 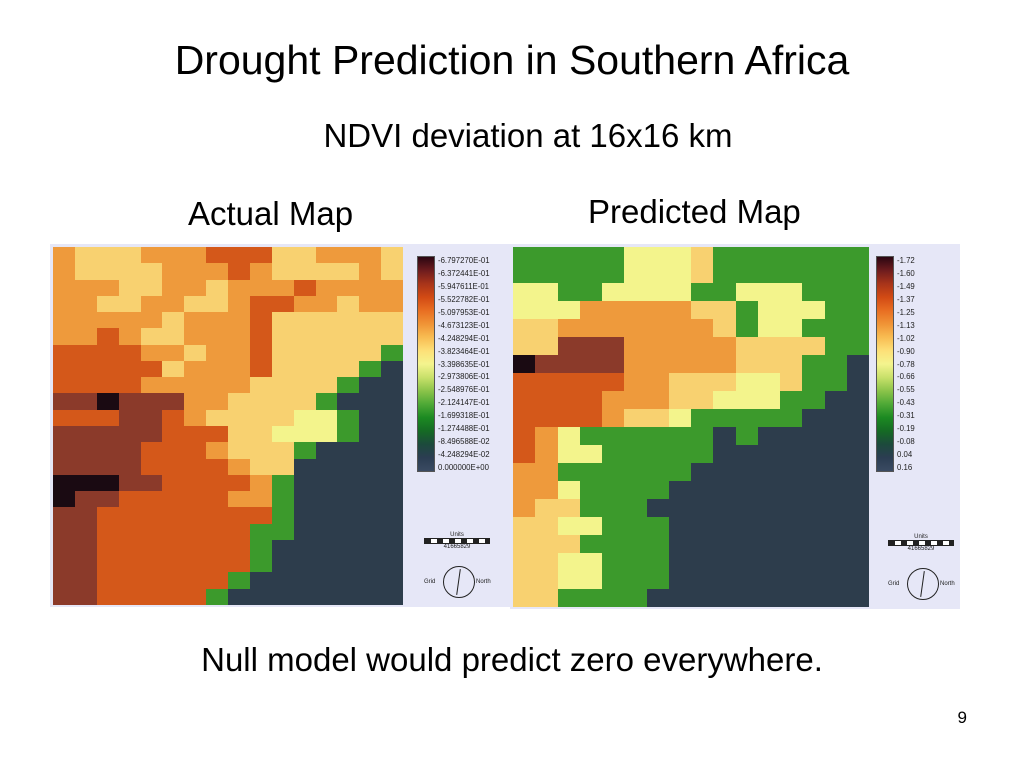 I want to click on actual-legend-tick: -6.372441E-01, so click(x=464, y=273).